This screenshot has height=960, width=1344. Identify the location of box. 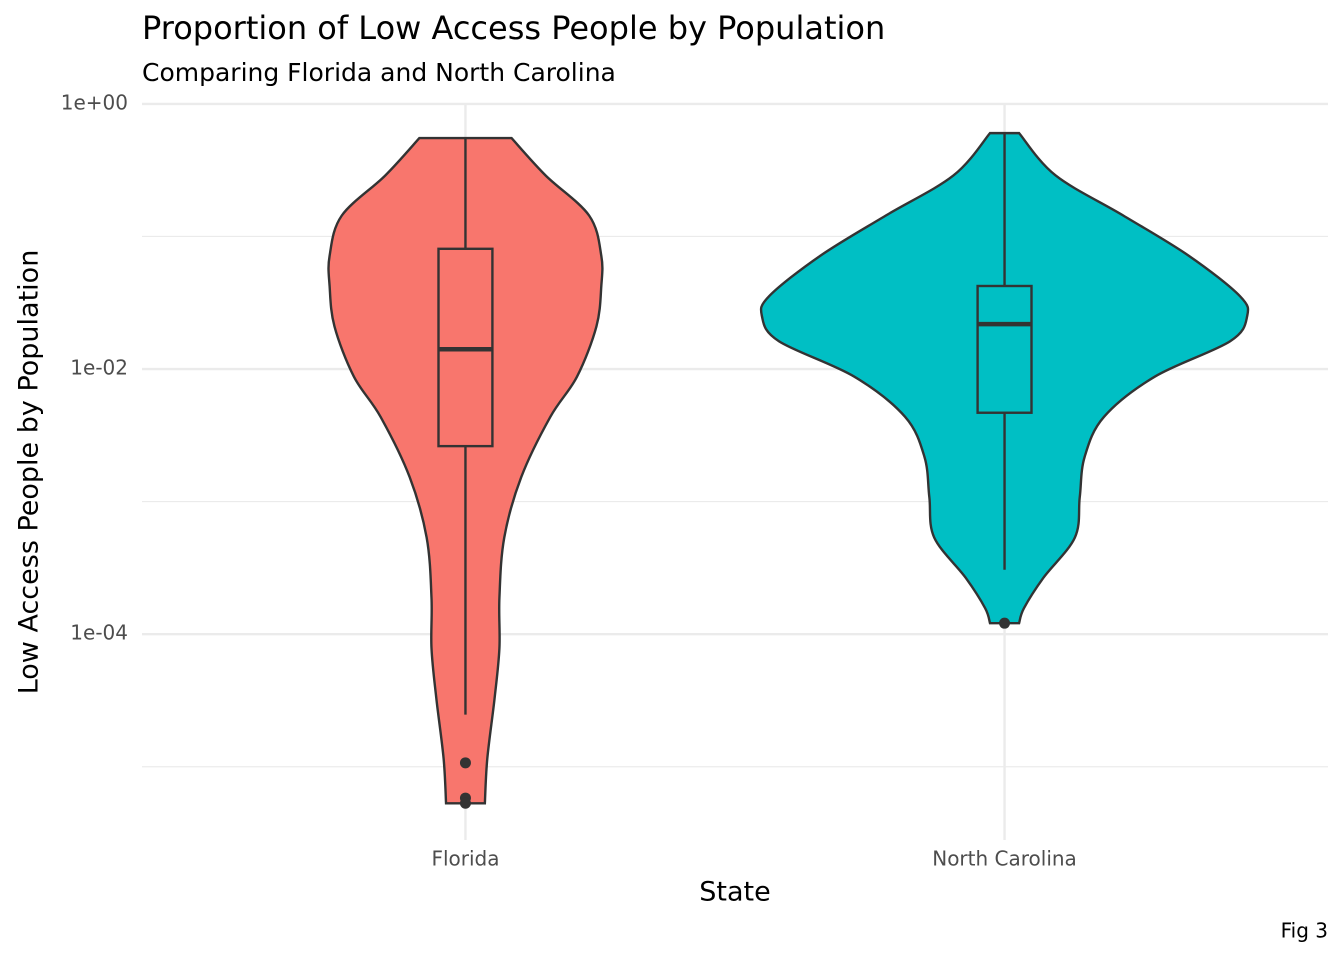
(1004, 349).